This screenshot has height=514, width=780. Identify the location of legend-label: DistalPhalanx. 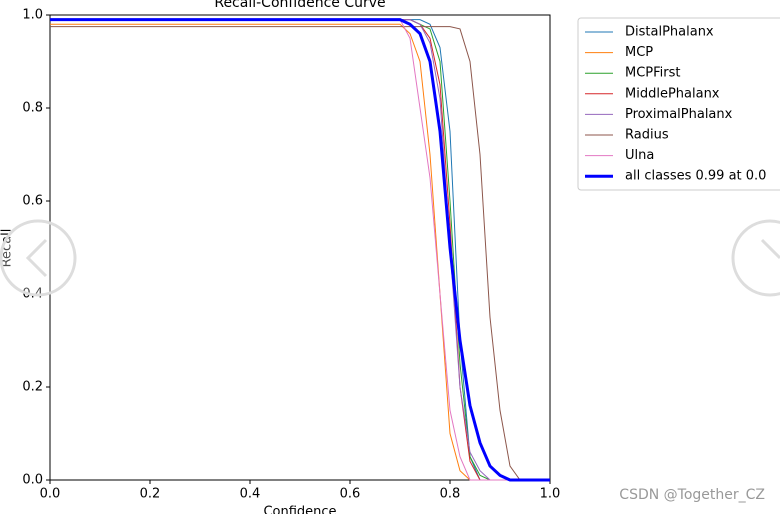
(669, 32).